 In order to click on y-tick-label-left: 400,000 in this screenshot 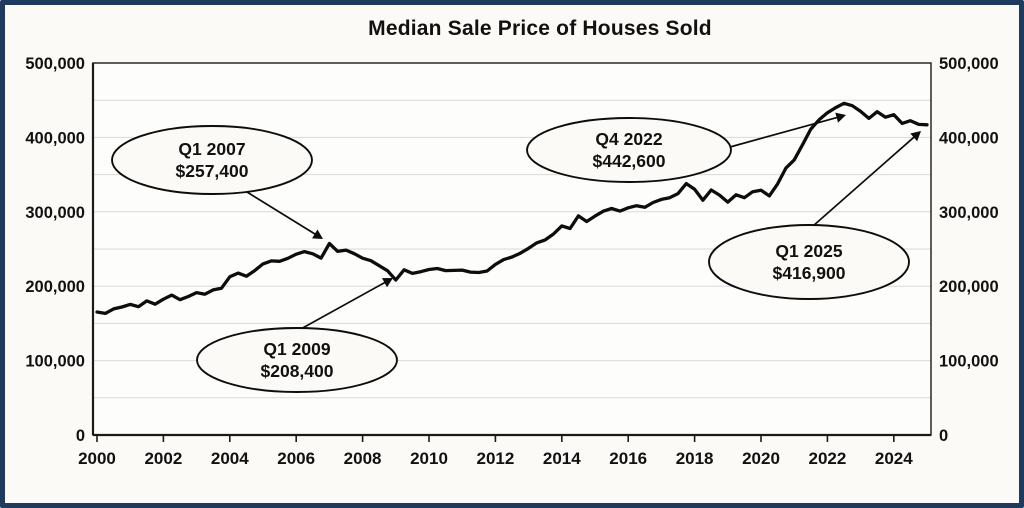, I will do `click(55, 138)`.